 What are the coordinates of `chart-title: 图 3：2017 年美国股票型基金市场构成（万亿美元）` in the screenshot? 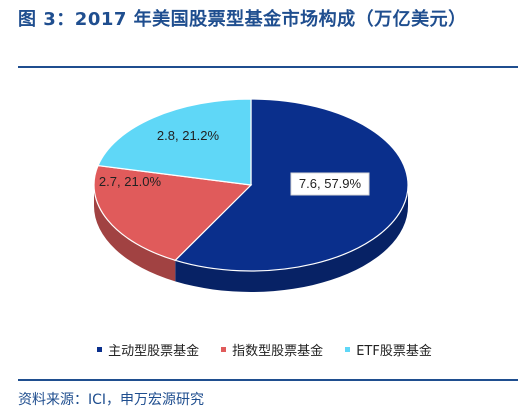 It's located at (242, 19).